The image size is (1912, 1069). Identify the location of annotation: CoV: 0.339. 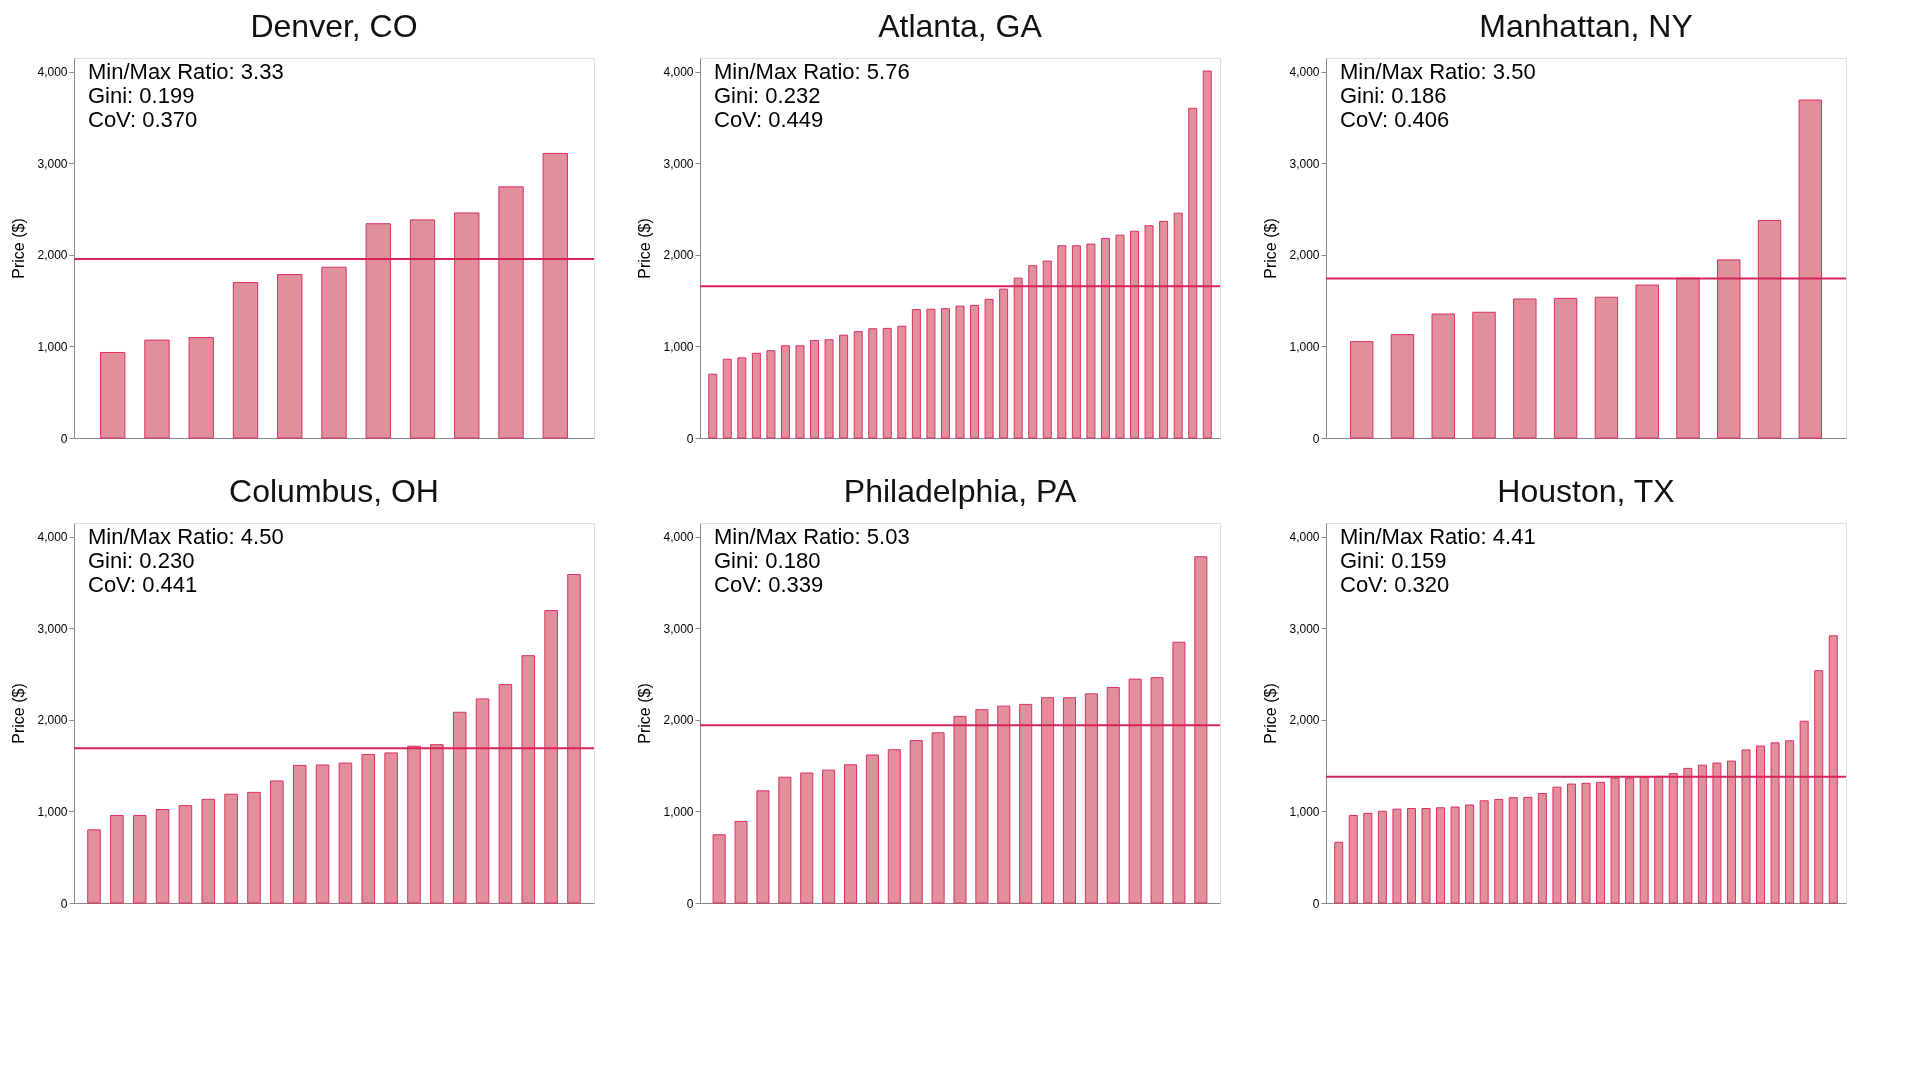
(769, 584).